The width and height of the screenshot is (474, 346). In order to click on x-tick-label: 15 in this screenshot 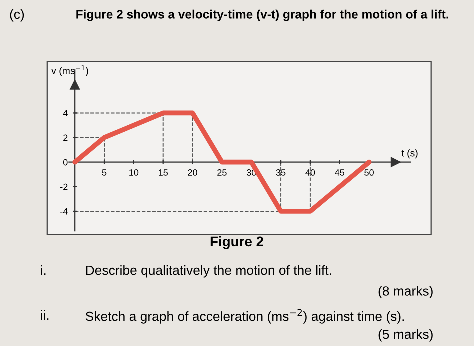, I will do `click(163, 173)`.